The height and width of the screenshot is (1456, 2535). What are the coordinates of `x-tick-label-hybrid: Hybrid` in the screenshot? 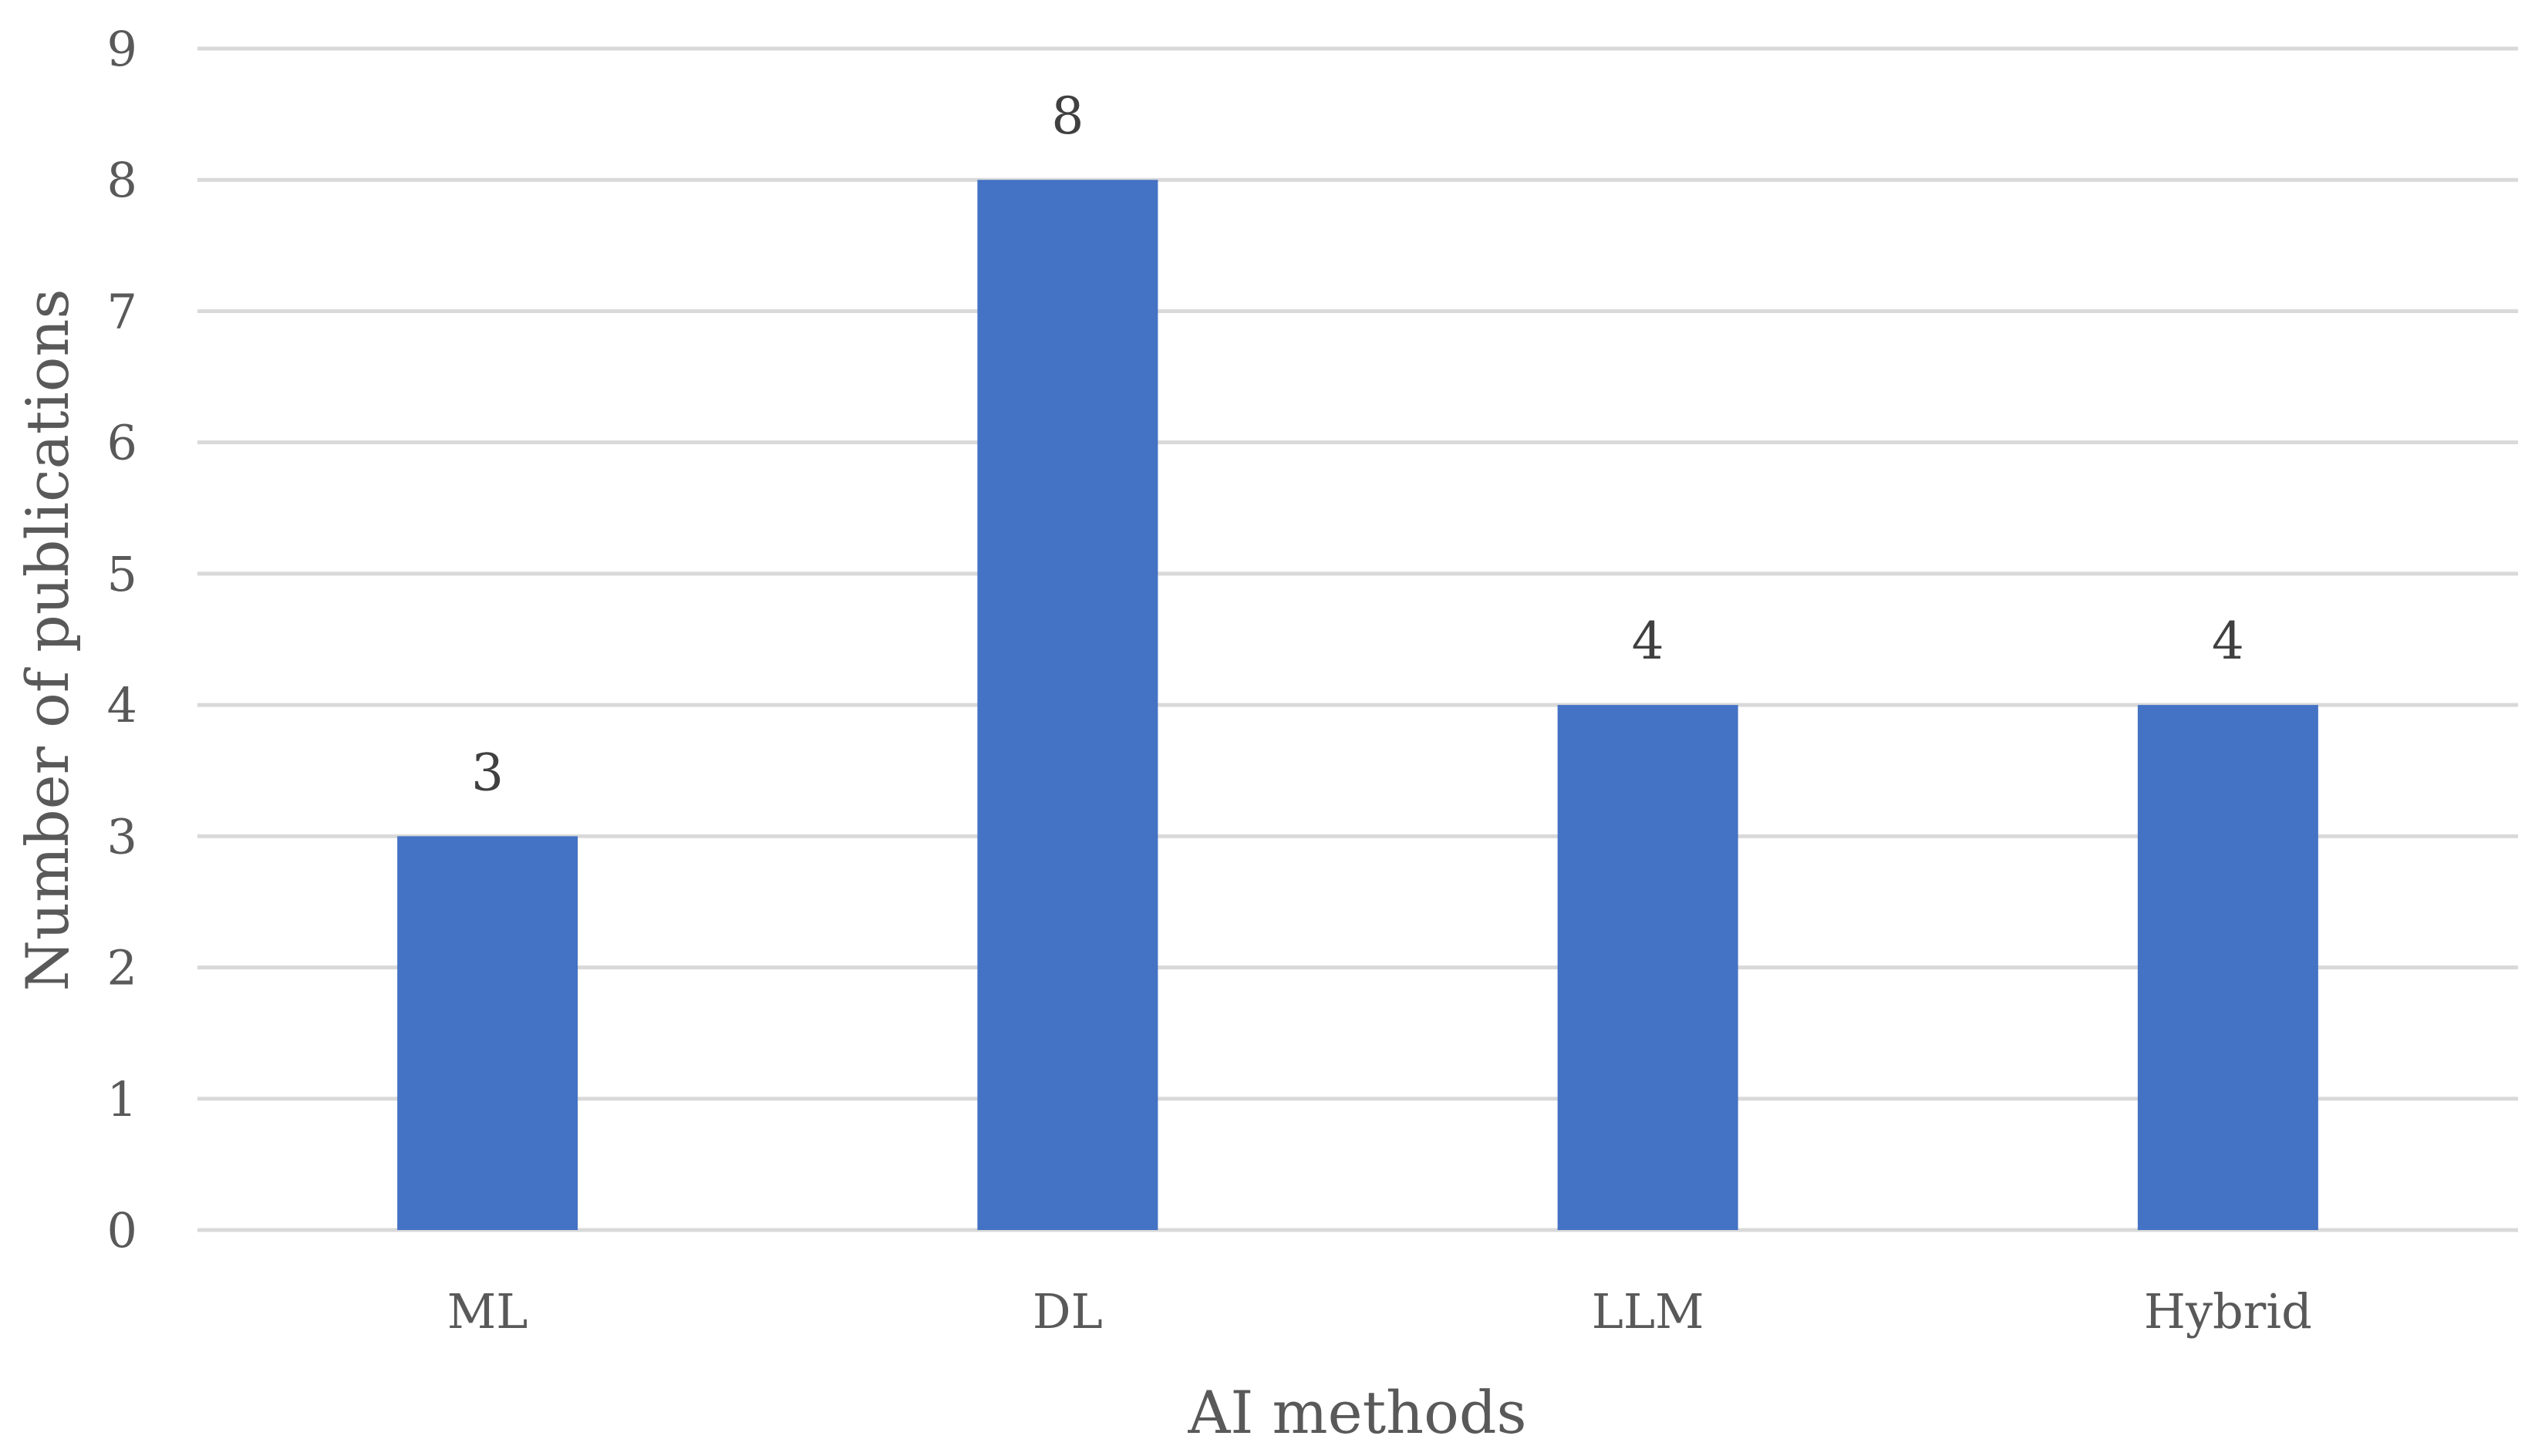 It's located at (2228, 1311).